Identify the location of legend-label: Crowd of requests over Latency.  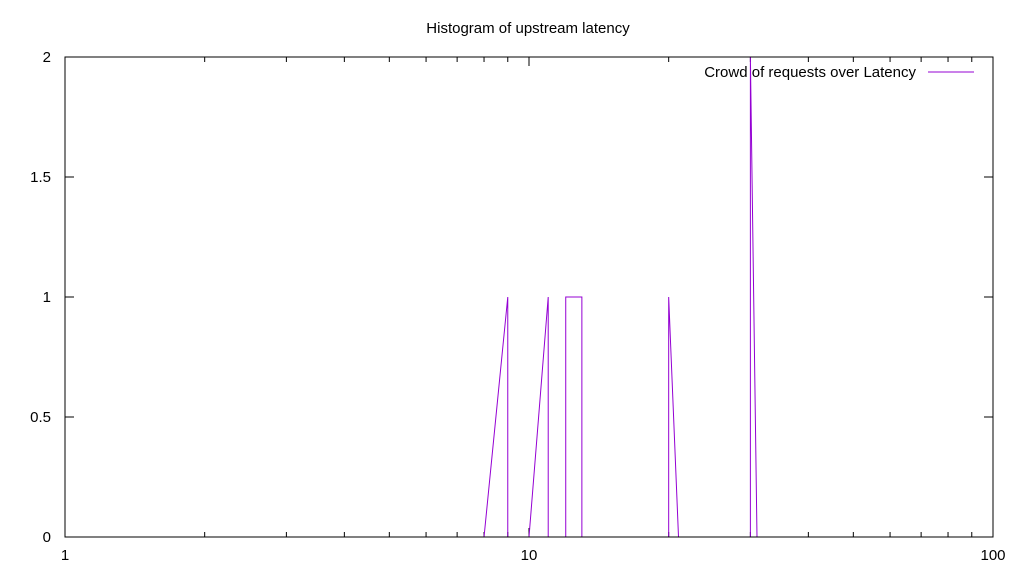
(810, 72).